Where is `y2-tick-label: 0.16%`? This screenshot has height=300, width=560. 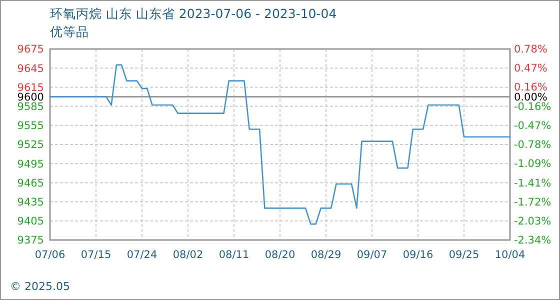 y2-tick-label: 0.16% is located at coordinates (531, 88).